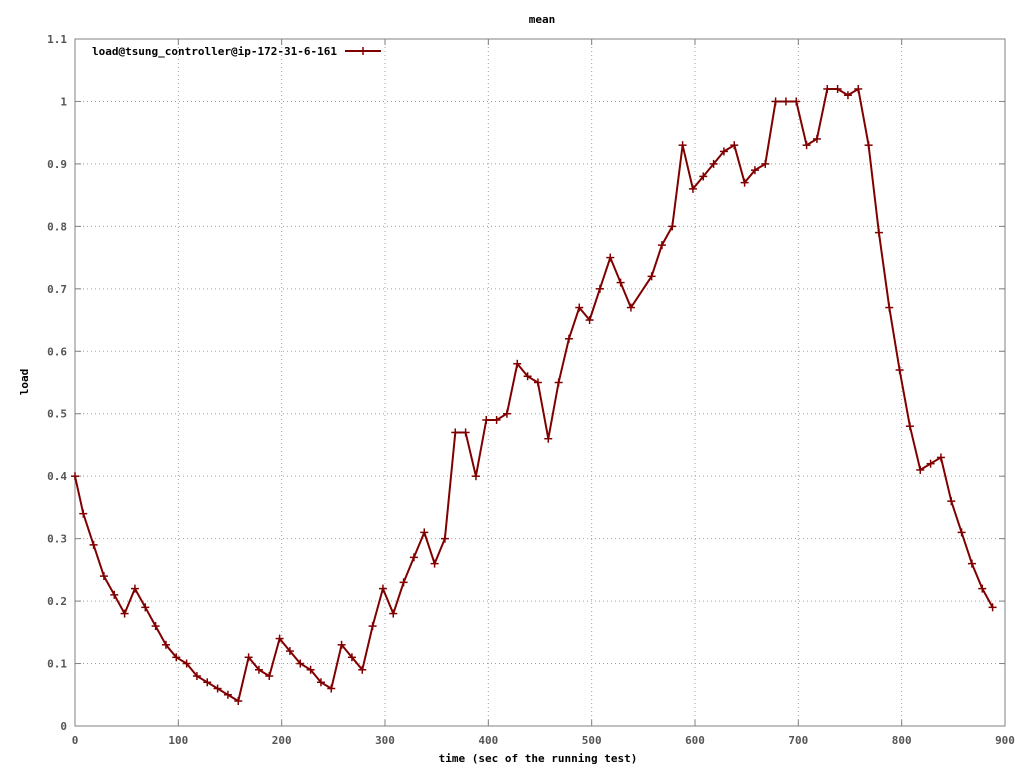 Image resolution: width=1024 pixels, height=768 pixels. Describe the element at coordinates (695, 740) in the screenshot. I see `x-tick-label: 600` at that location.